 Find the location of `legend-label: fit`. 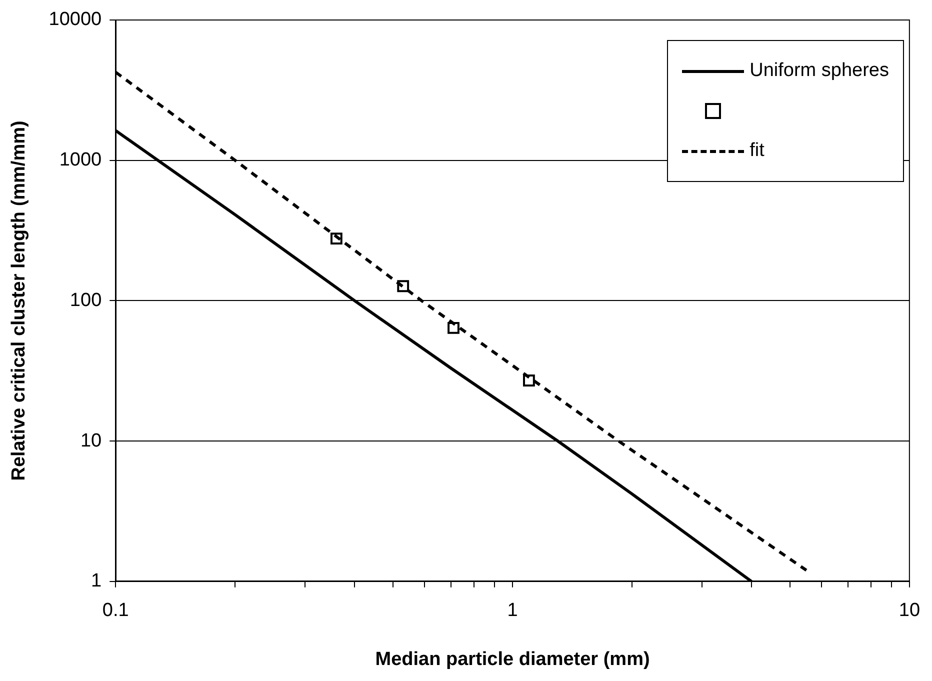

legend-label: fit is located at coordinates (757, 151).